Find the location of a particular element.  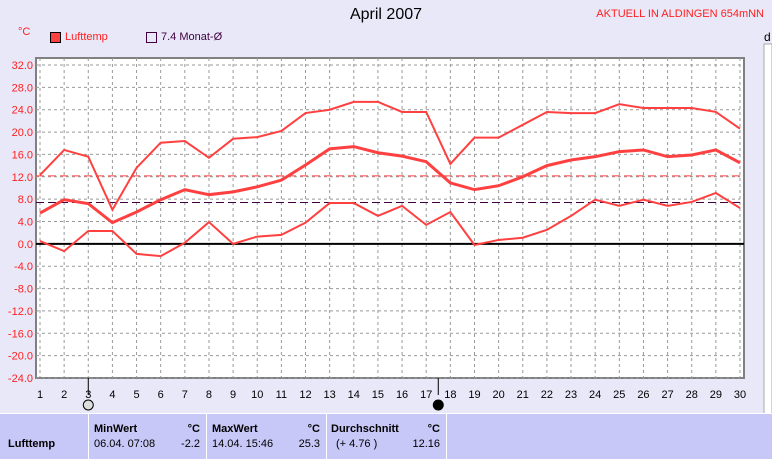

y-tick-label: -16.0 is located at coordinates (20, 334).